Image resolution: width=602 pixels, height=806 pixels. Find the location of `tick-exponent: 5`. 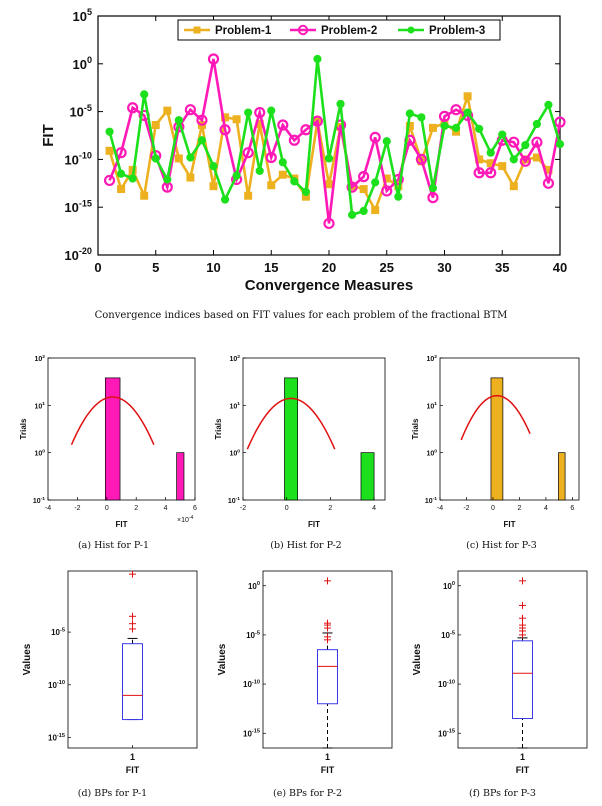

tick-exponent: 5 is located at coordinates (89, 12).